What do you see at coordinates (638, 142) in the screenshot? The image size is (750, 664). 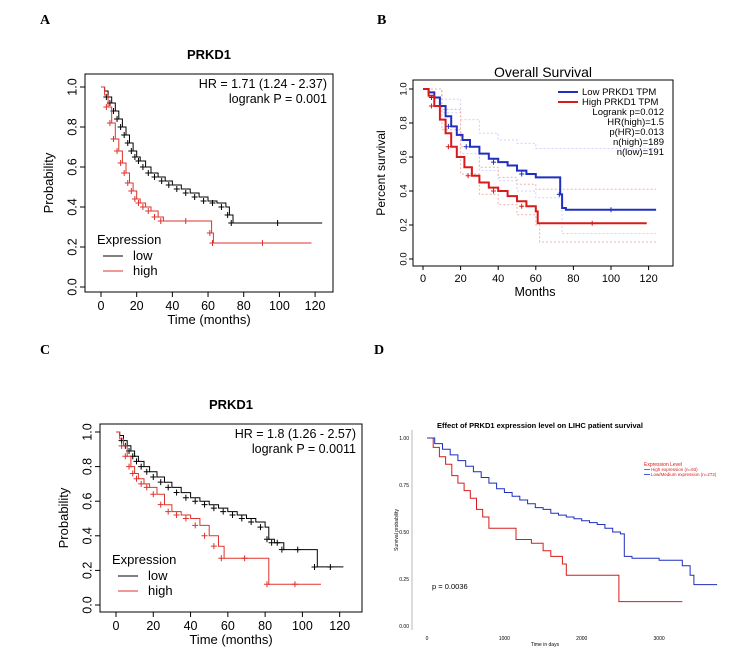 I see `stat-annotation: n(high)=189` at bounding box center [638, 142].